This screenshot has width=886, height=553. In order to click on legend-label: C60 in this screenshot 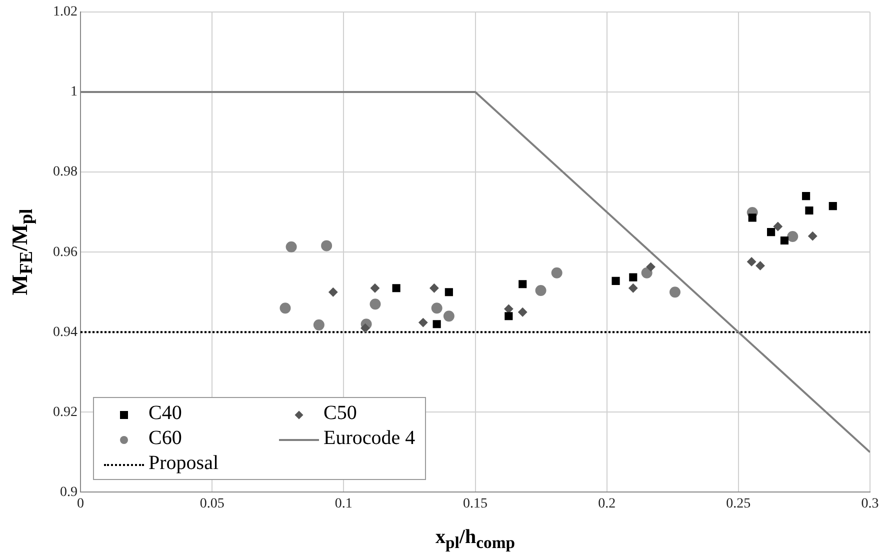, I will do `click(165, 438)`.